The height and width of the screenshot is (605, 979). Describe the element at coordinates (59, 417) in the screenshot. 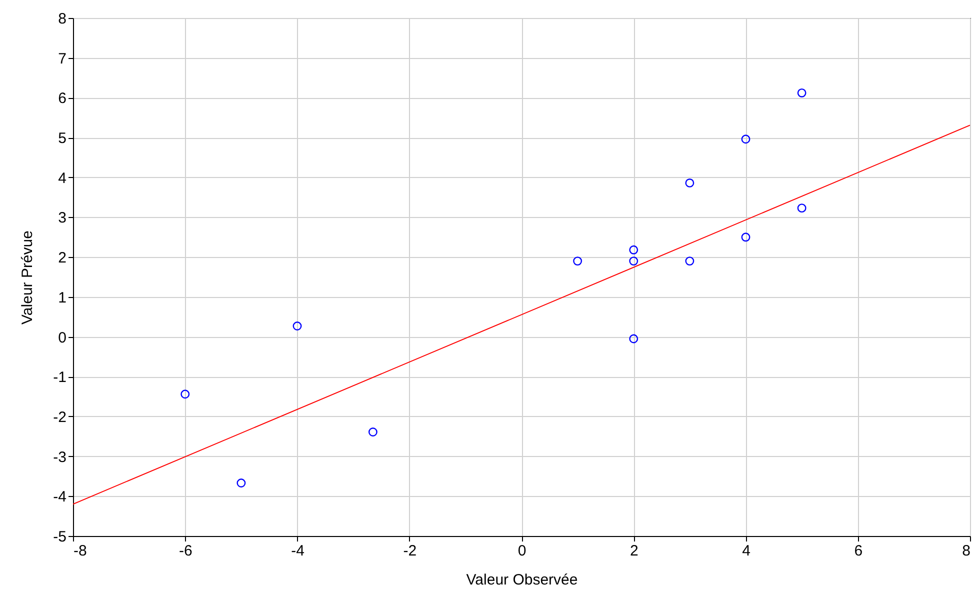

I see `y-tick-label: -2` at that location.